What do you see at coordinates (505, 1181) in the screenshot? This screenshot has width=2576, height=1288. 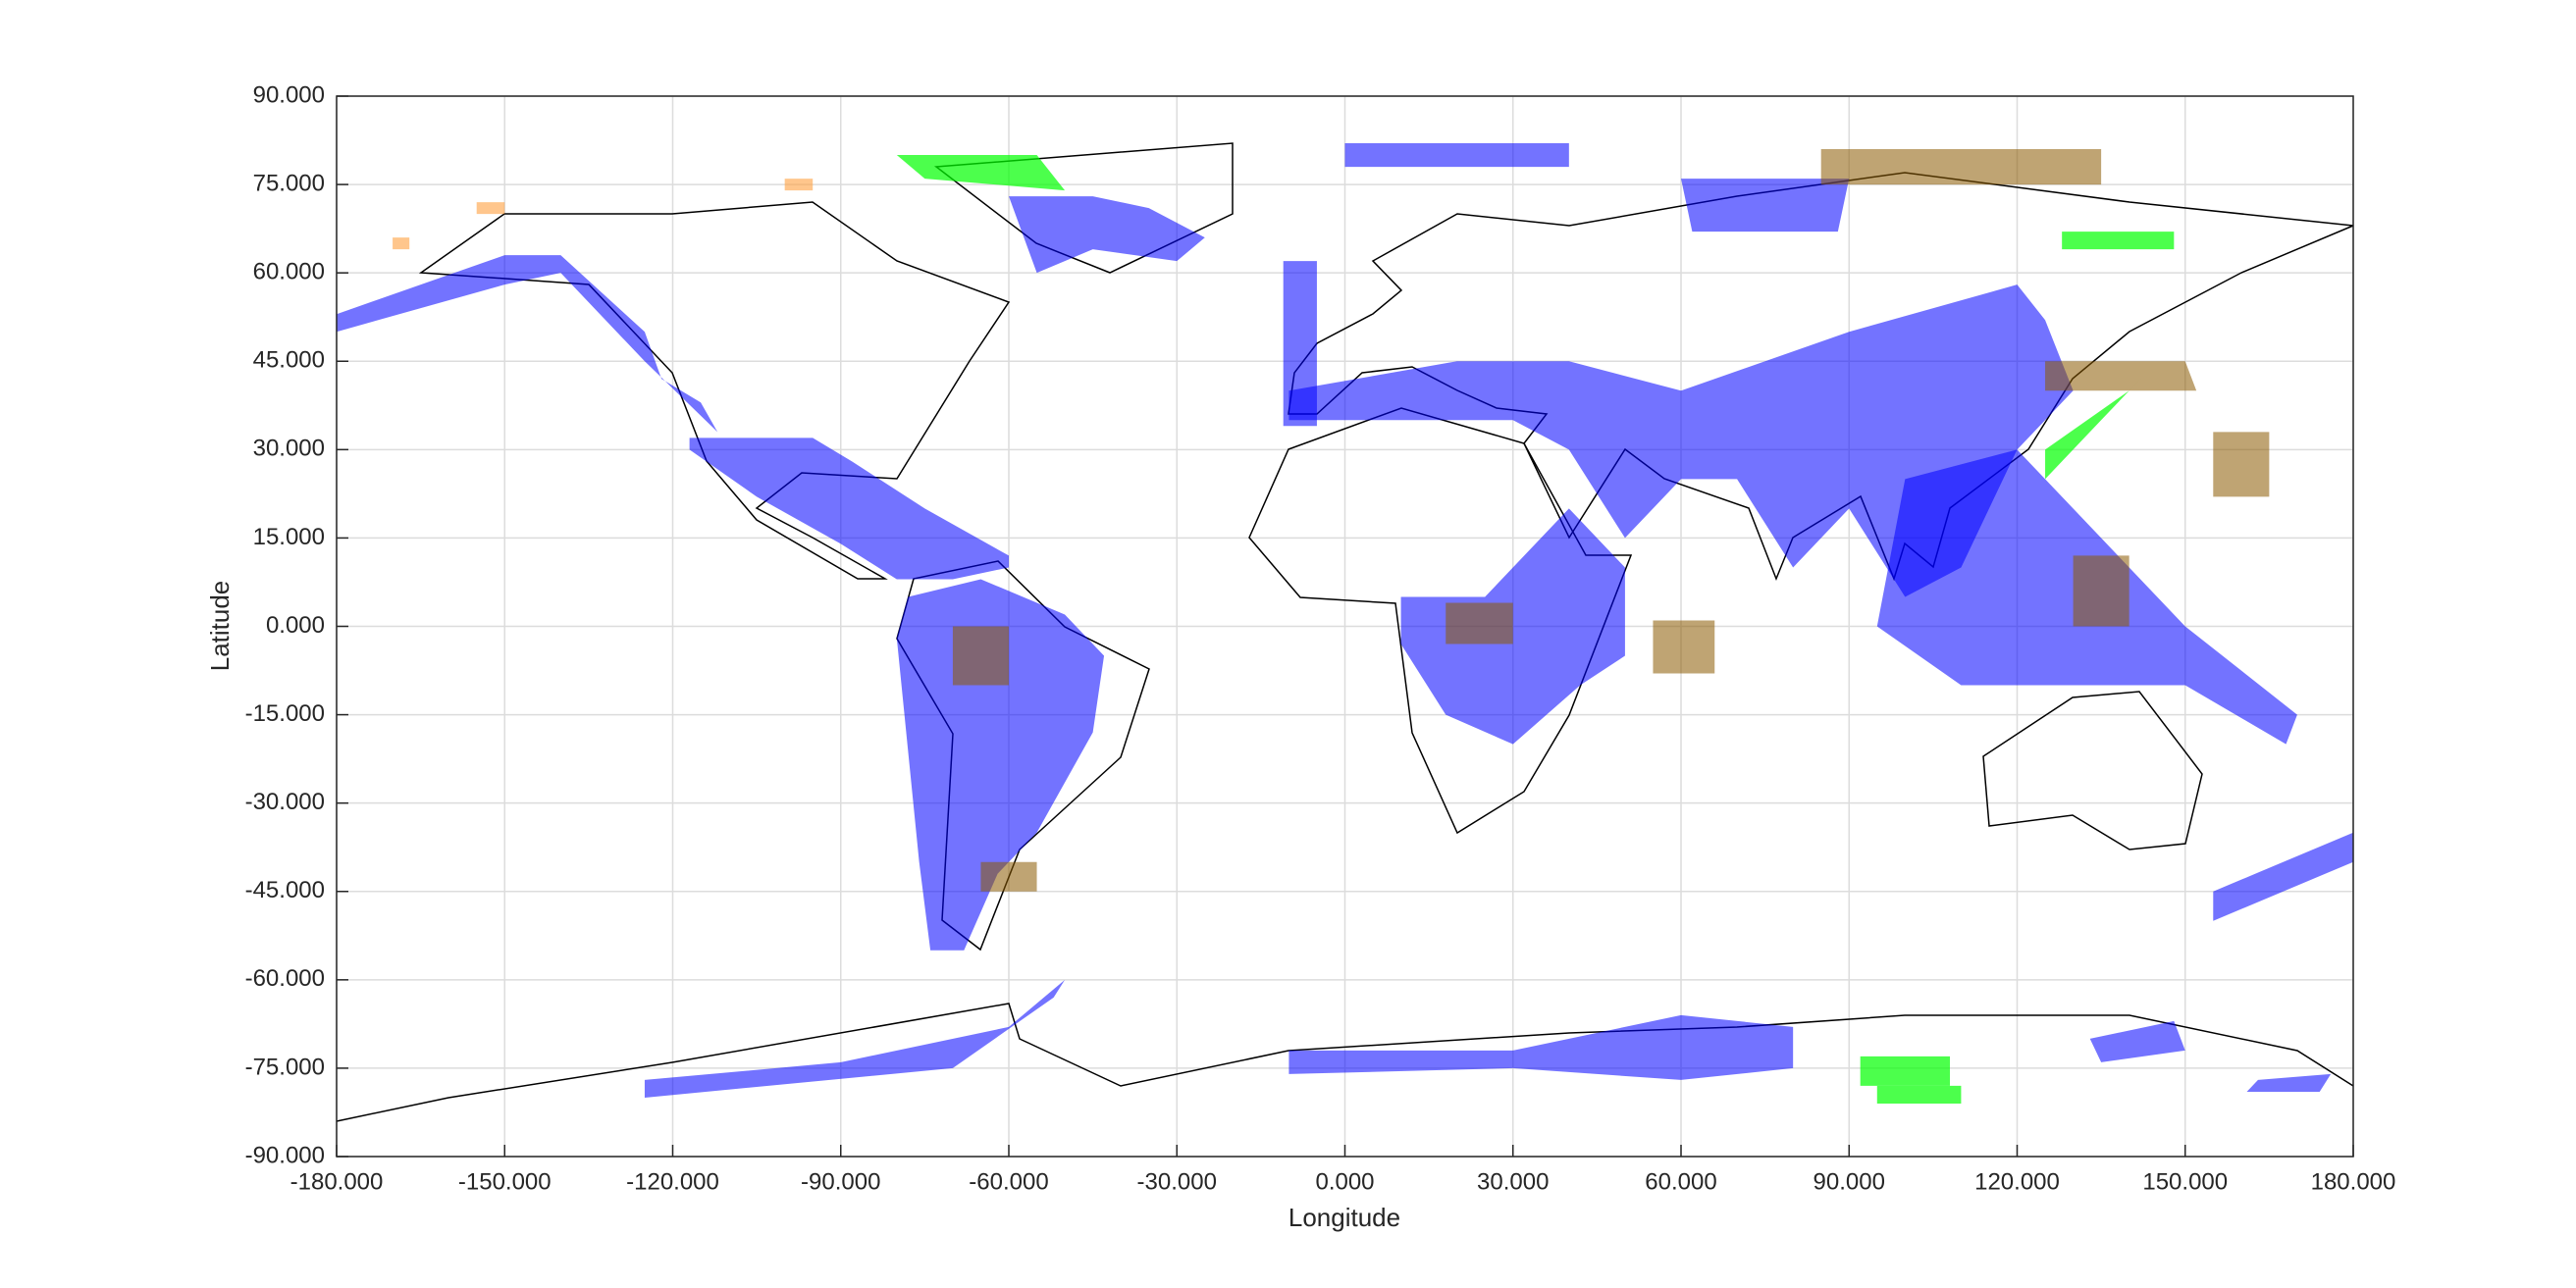 I see `x-tick-label: -150.000` at bounding box center [505, 1181].